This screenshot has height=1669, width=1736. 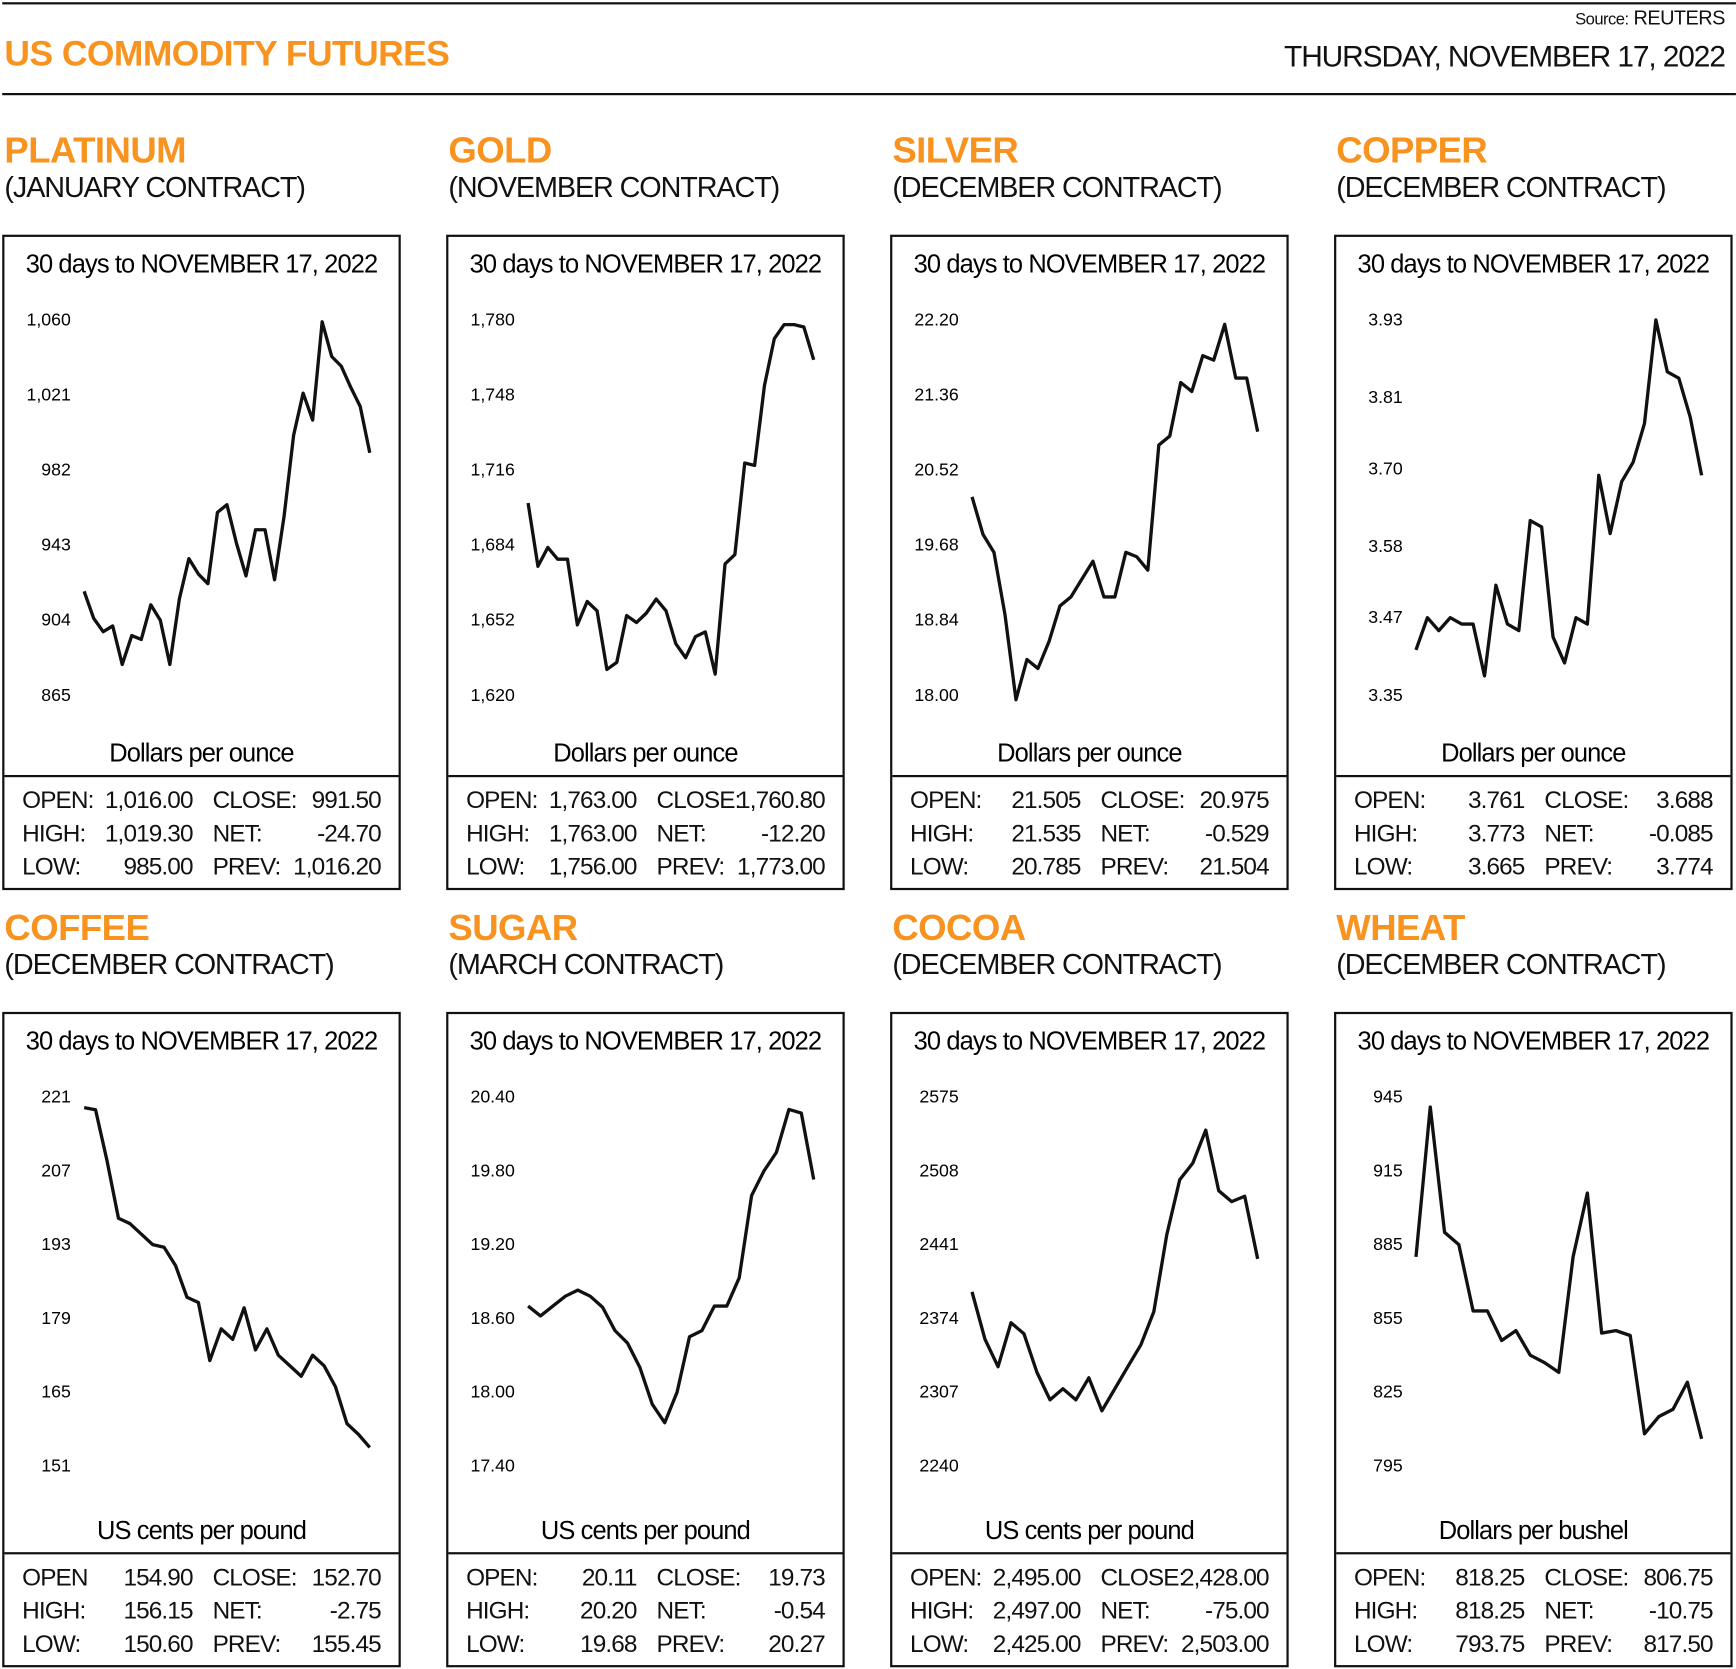 I want to click on stats-row: HIGH: 818.25 NET: -10.75, so click(x=1533, y=1610).